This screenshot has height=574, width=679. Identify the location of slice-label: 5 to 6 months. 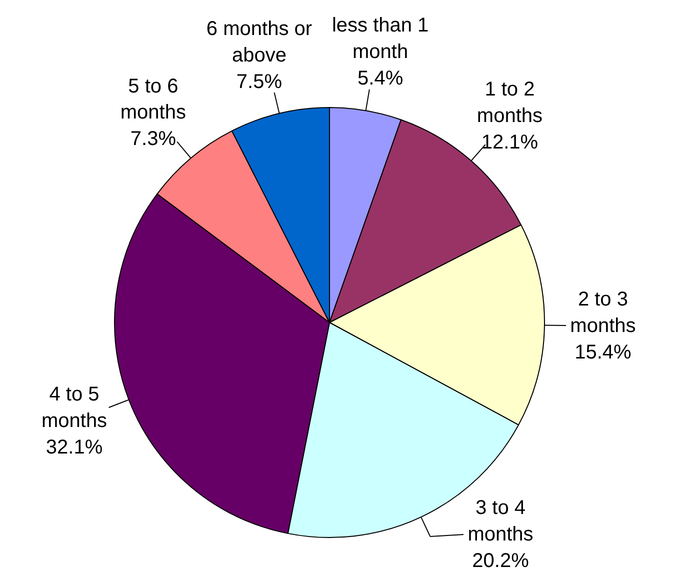
(153, 99).